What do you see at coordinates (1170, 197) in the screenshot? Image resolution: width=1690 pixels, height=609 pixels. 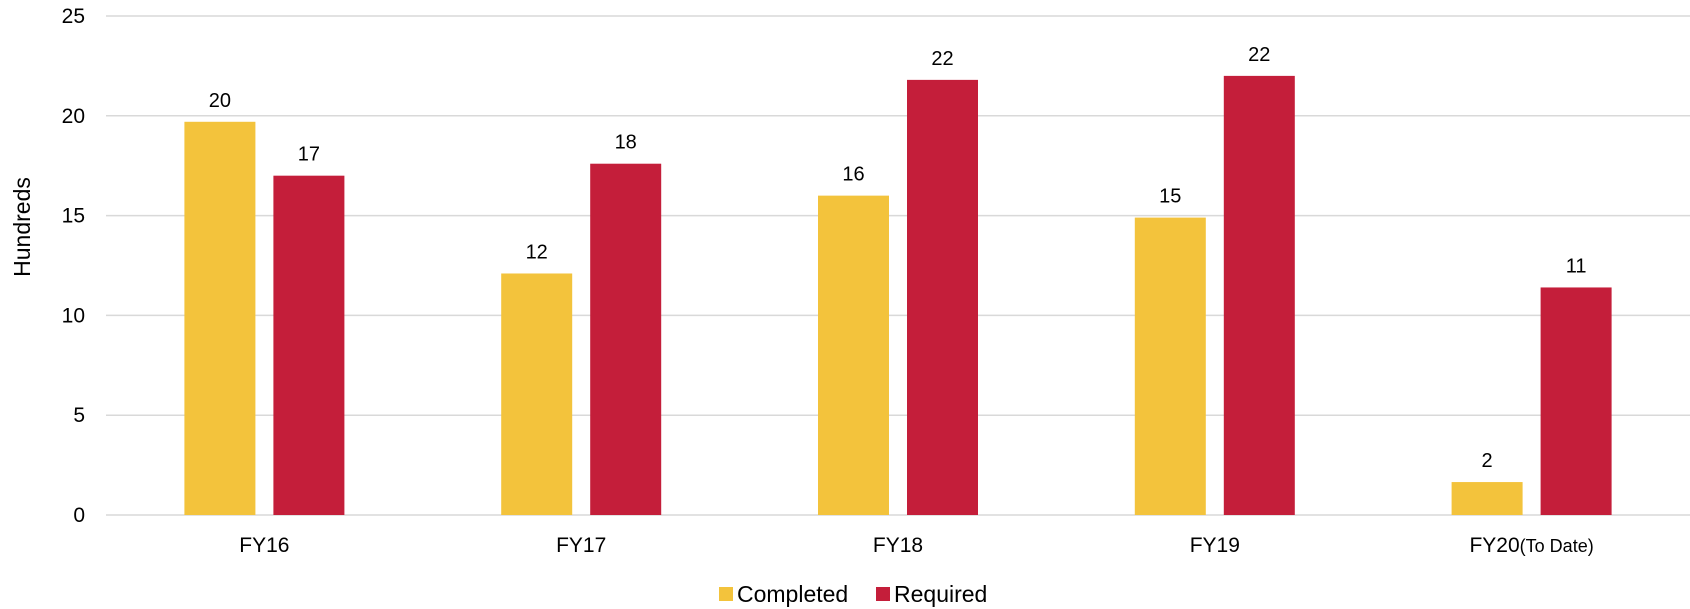 I see `data-label: 15` at bounding box center [1170, 197].